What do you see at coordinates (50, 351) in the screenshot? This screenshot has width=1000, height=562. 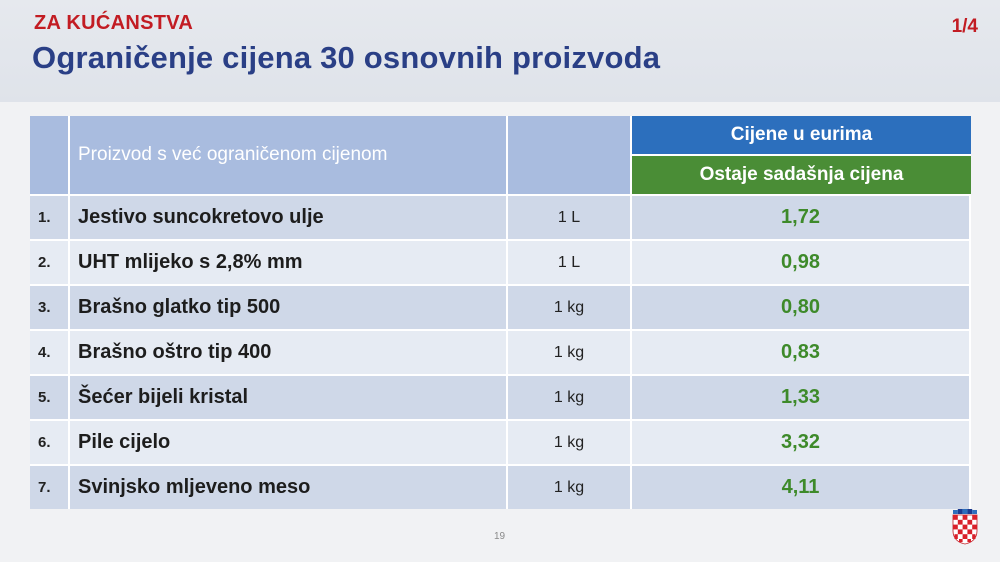 I see `row-number: 4.` at bounding box center [50, 351].